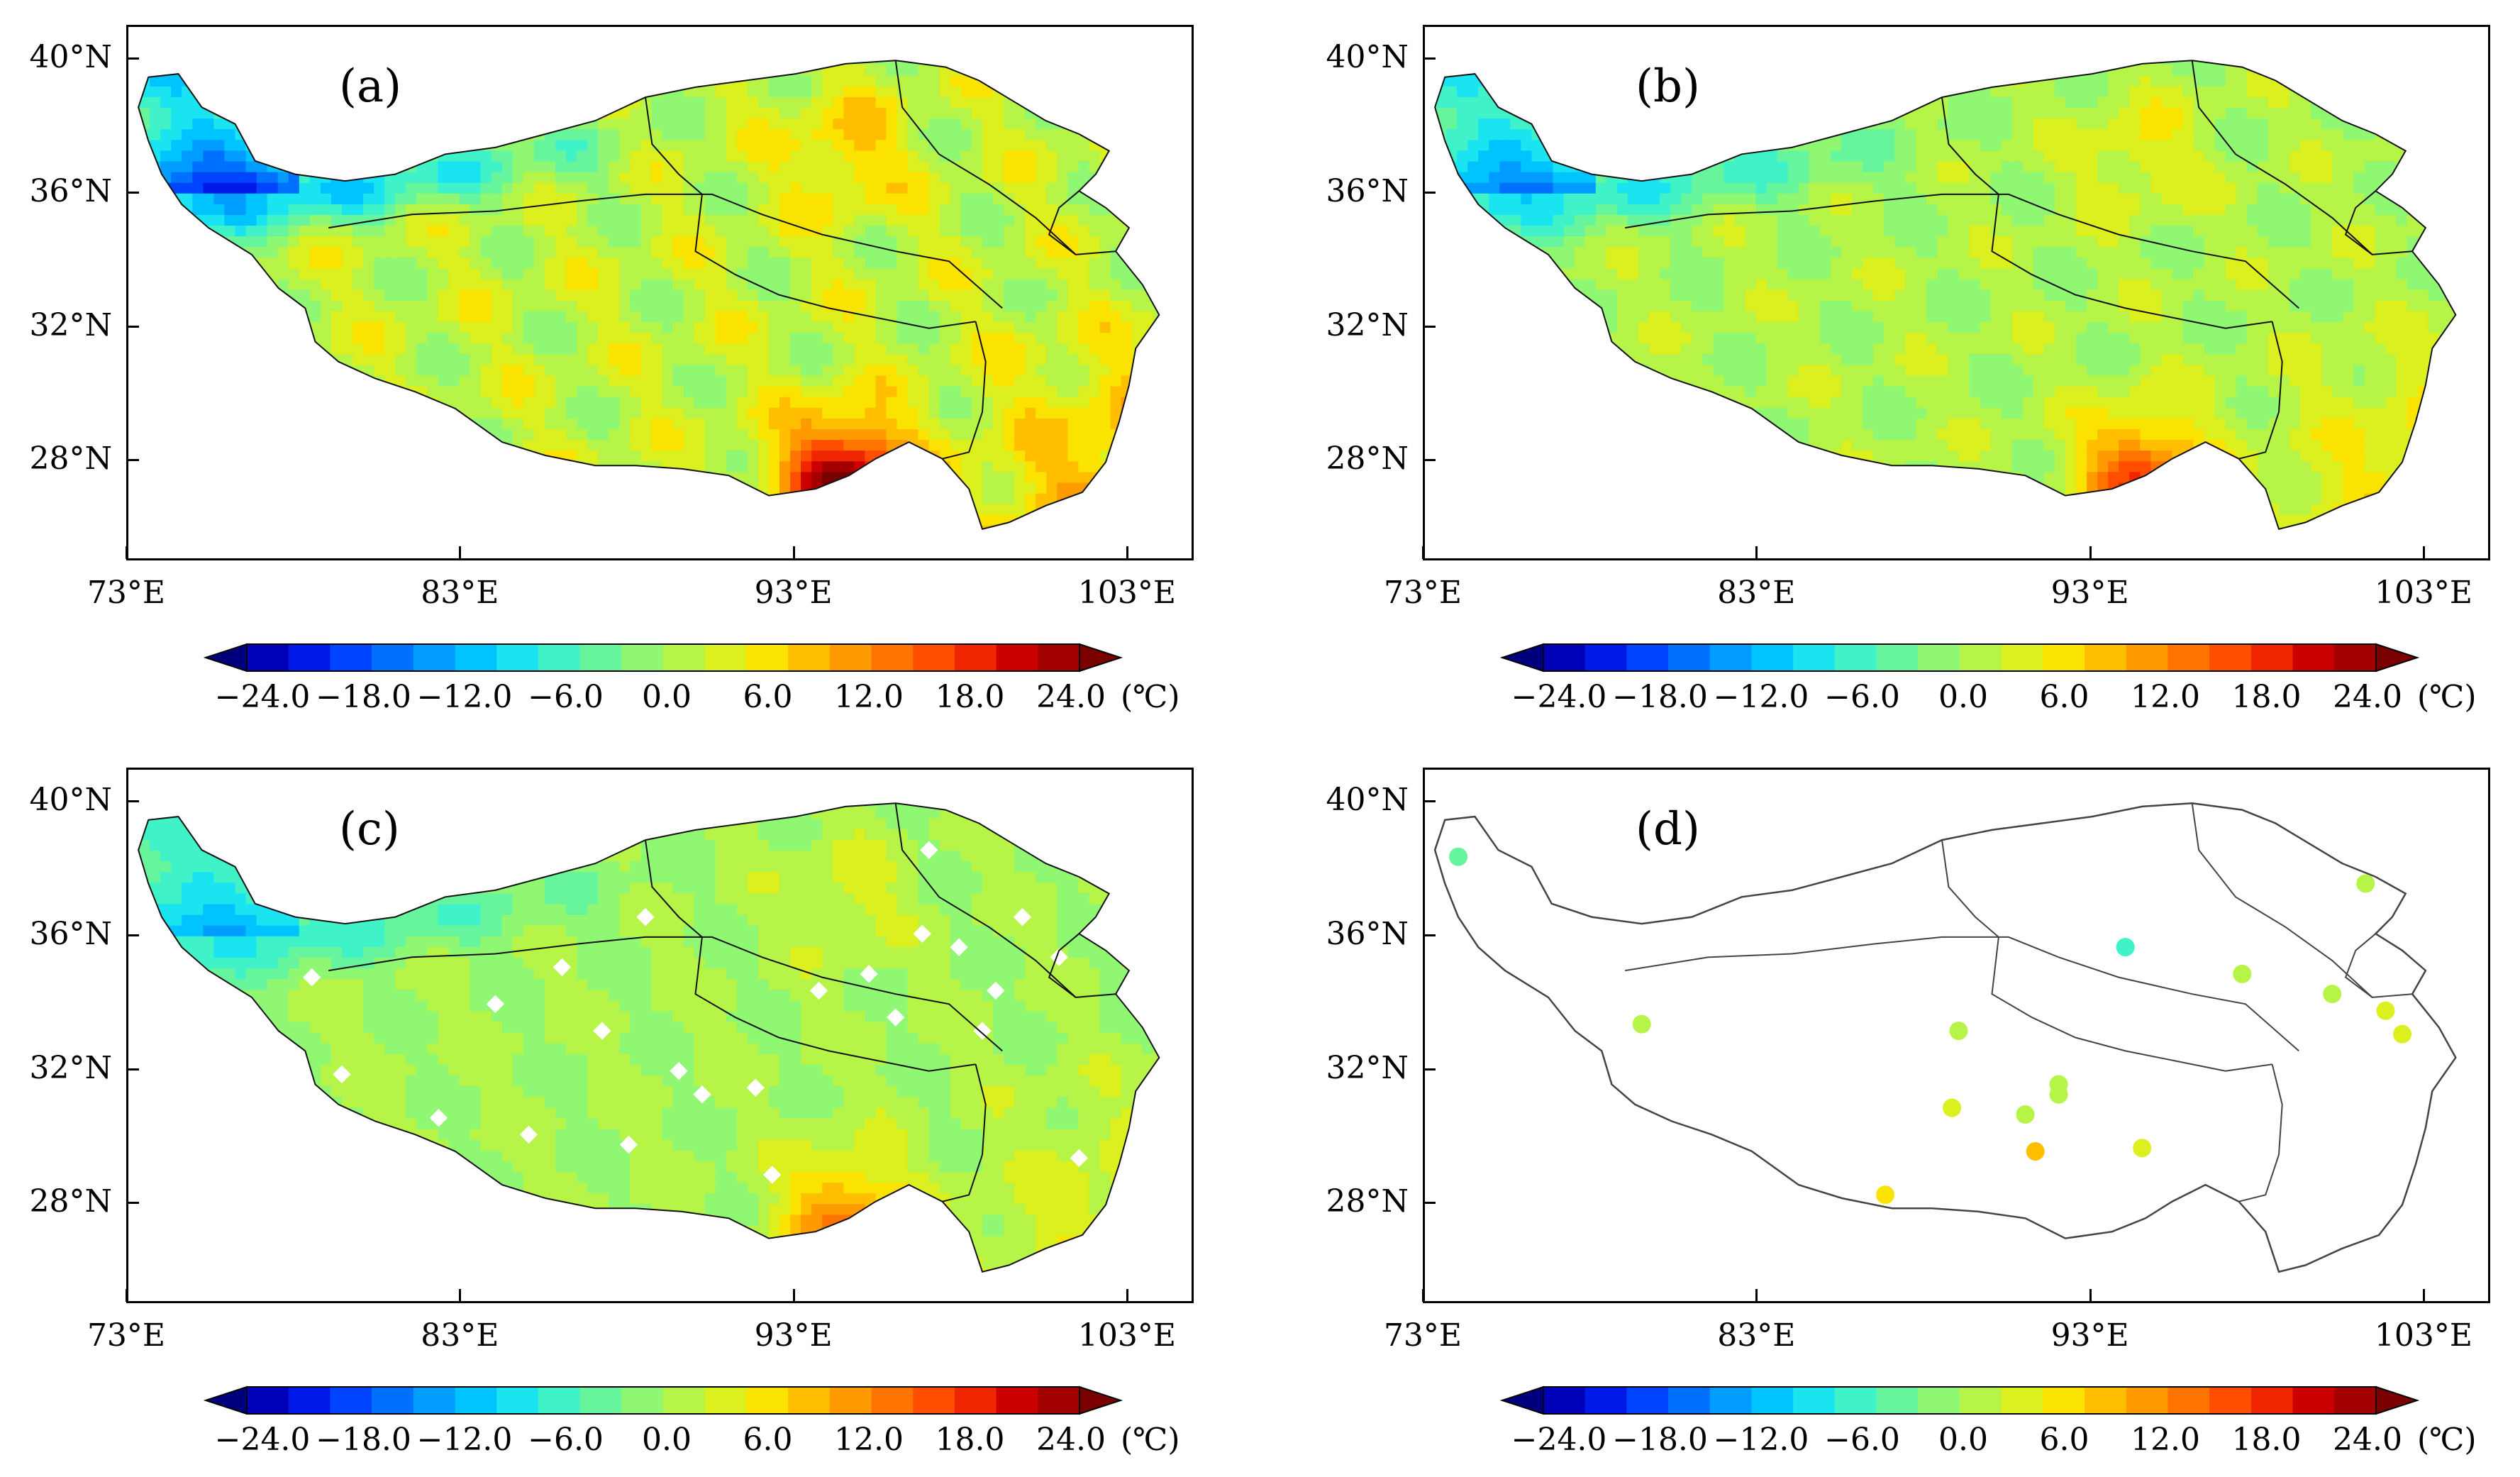 The image size is (2520, 1477). I want to click on colorbar-unit: (℃), so click(2447, 697).